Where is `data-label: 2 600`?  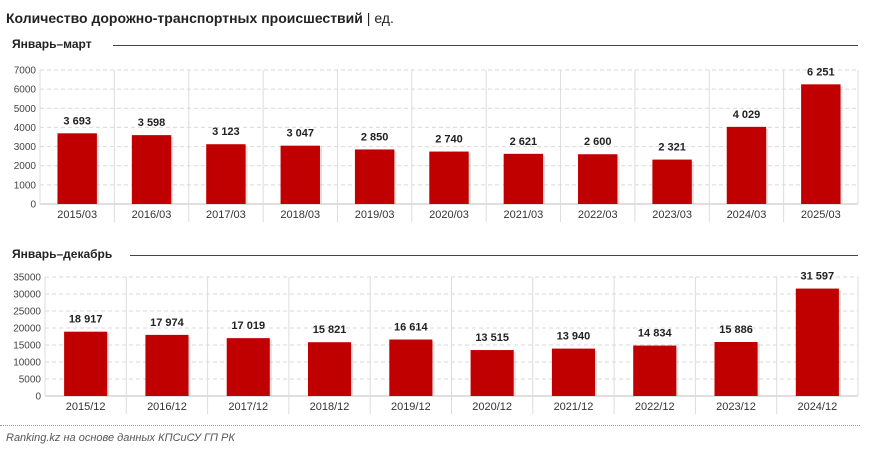 data-label: 2 600 is located at coordinates (598, 142).